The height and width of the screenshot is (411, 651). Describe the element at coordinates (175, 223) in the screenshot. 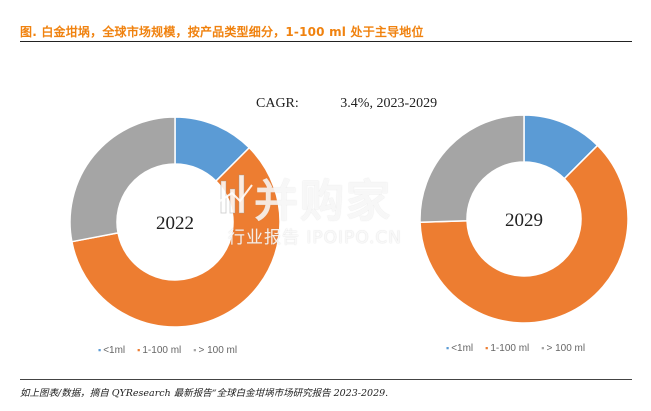

I see `donut-center-label-2022: 2022` at that location.